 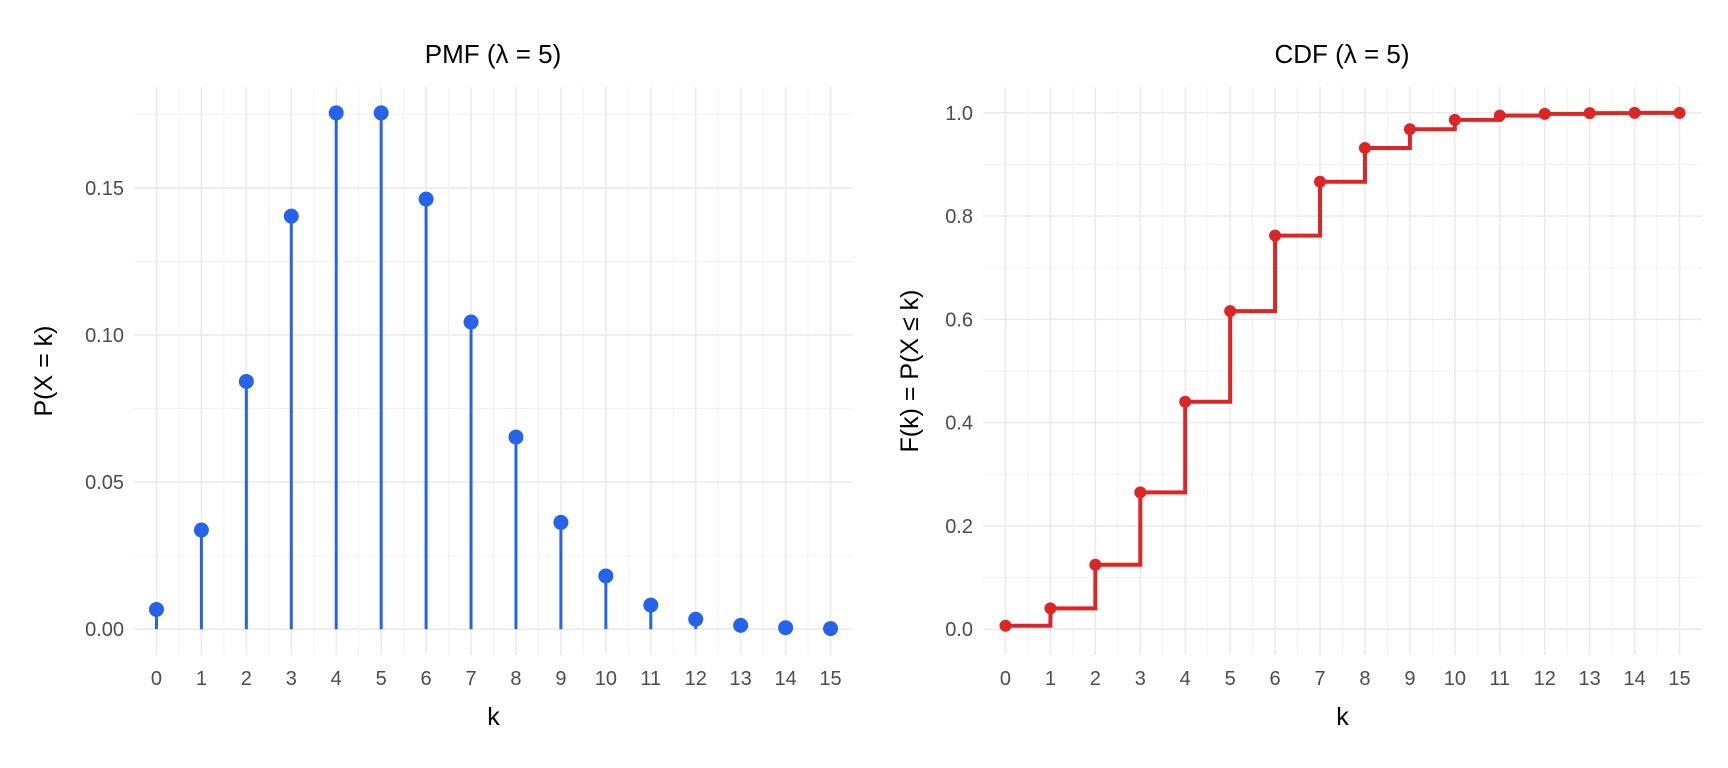 I want to click on cdf-y-axis-title: F(k) = P(X ≤ k), so click(x=910, y=370).